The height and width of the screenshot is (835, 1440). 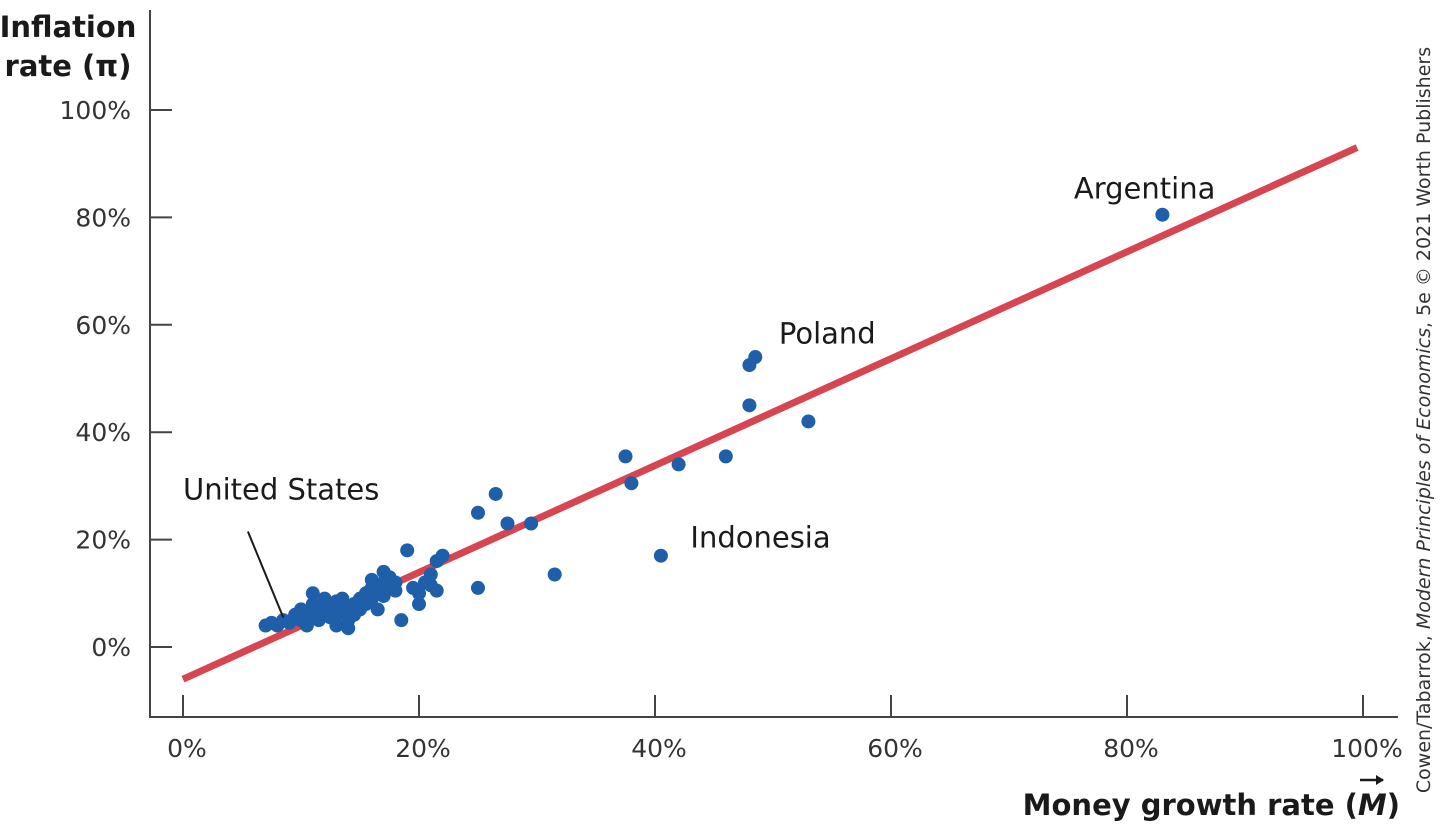 What do you see at coordinates (95, 110) in the screenshot?
I see `y-tick-label: 100%` at bounding box center [95, 110].